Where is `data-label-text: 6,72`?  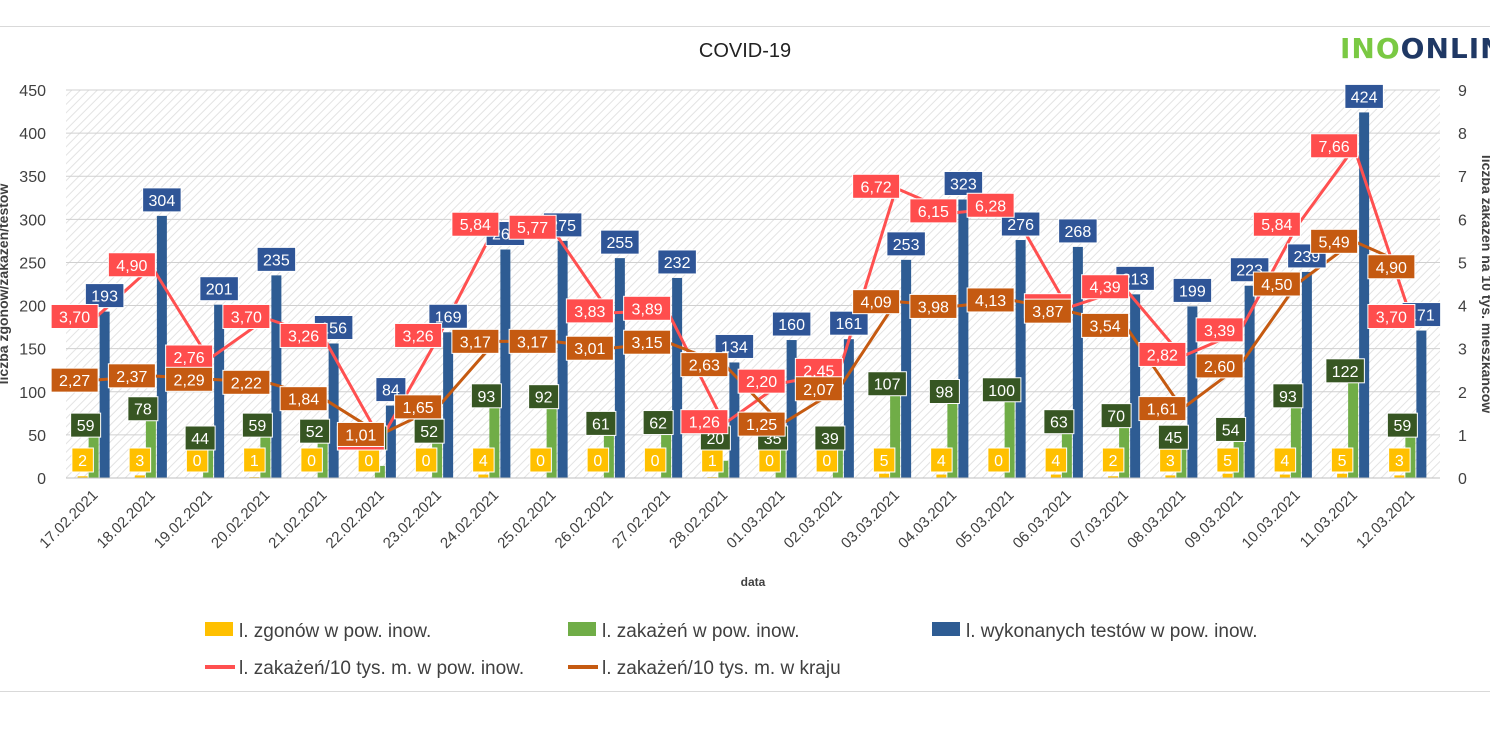
data-label-text: 6,72 is located at coordinates (876, 187).